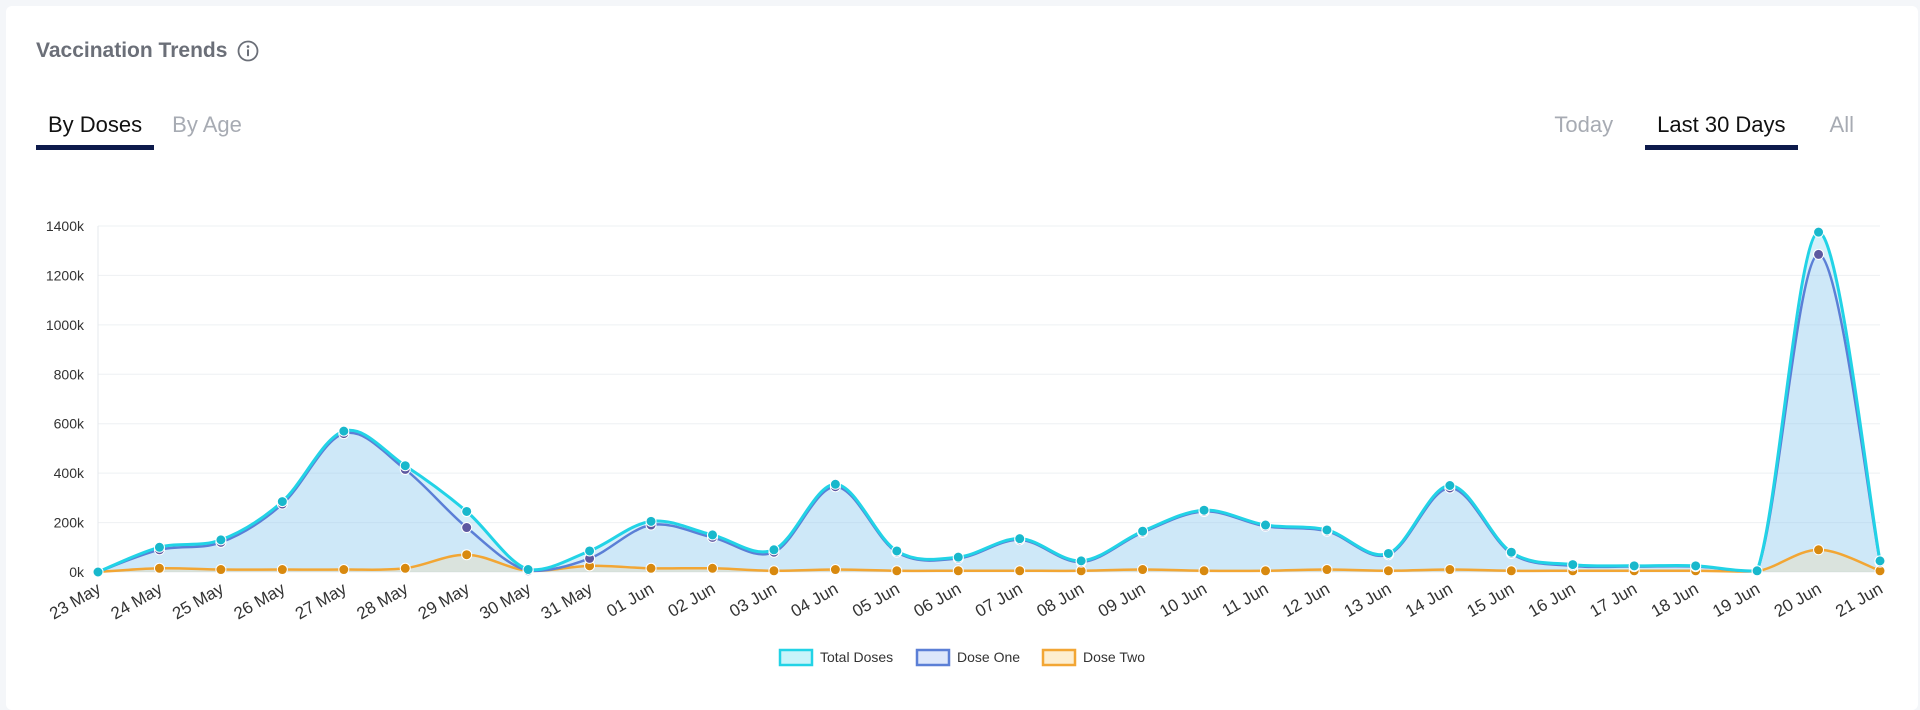 The width and height of the screenshot is (1920, 710). What do you see at coordinates (207, 124) in the screenshot?
I see `tab-by-age: By Age` at bounding box center [207, 124].